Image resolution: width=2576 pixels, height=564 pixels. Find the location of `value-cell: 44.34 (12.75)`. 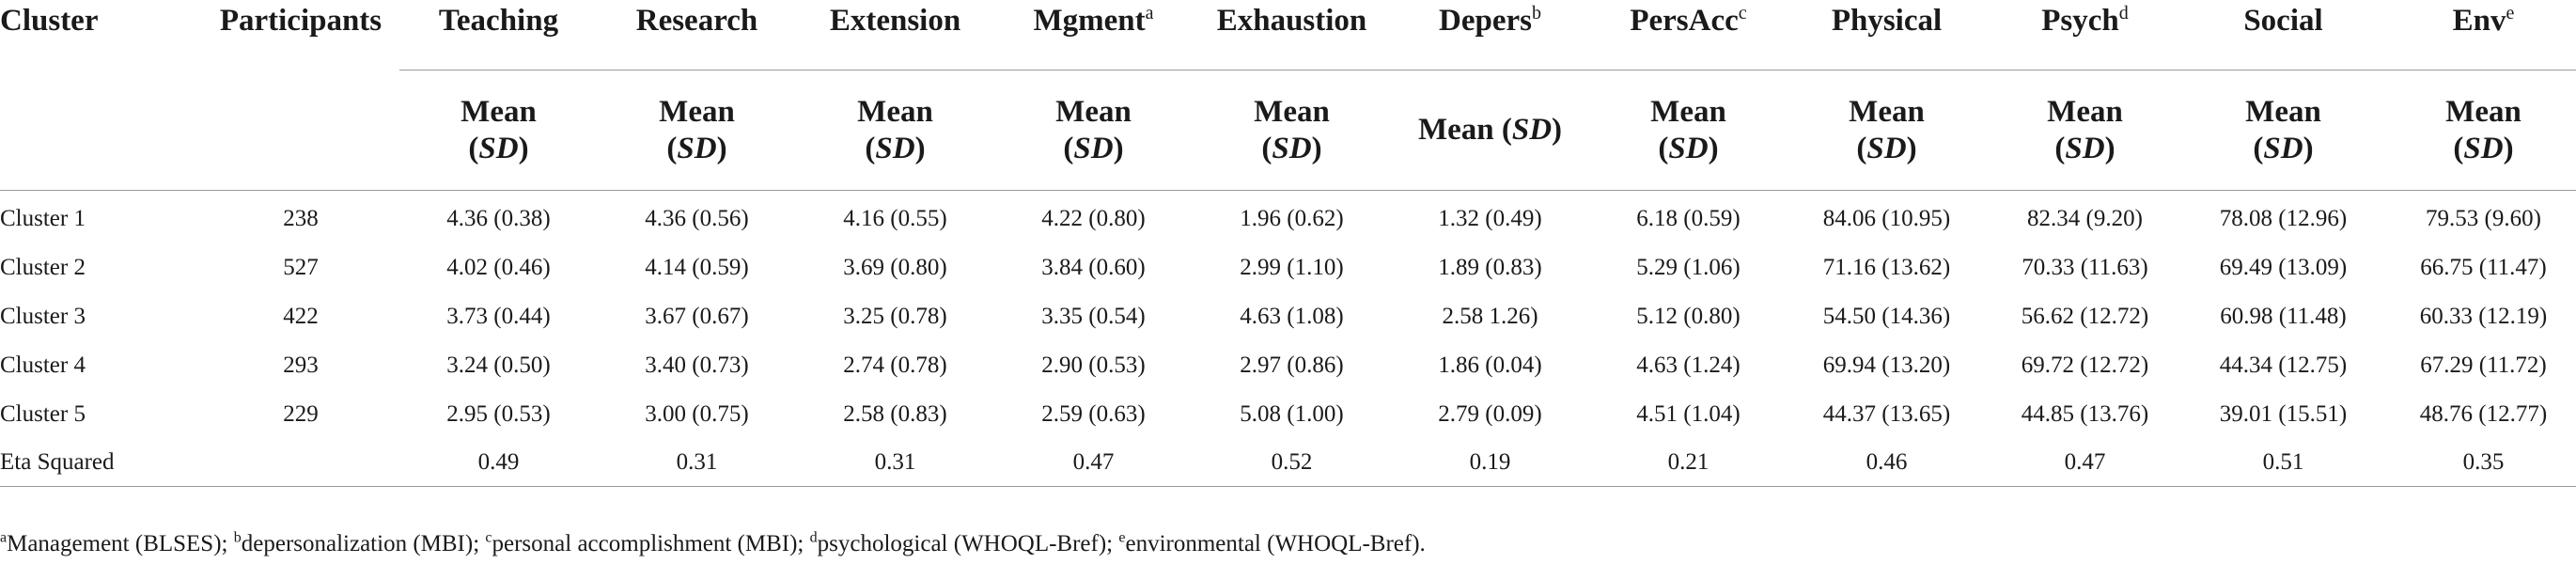

value-cell: 44.34 (12.75) is located at coordinates (2283, 365).